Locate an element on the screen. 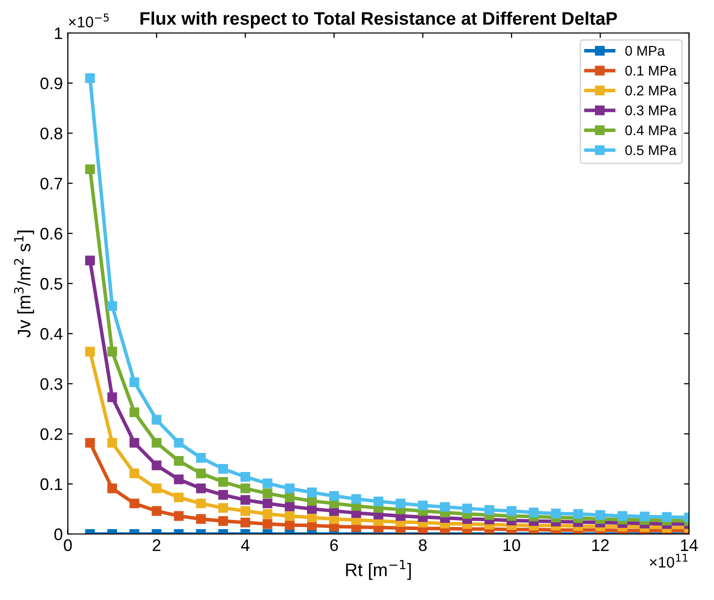  legend-label: 0 MPa is located at coordinates (645, 51).